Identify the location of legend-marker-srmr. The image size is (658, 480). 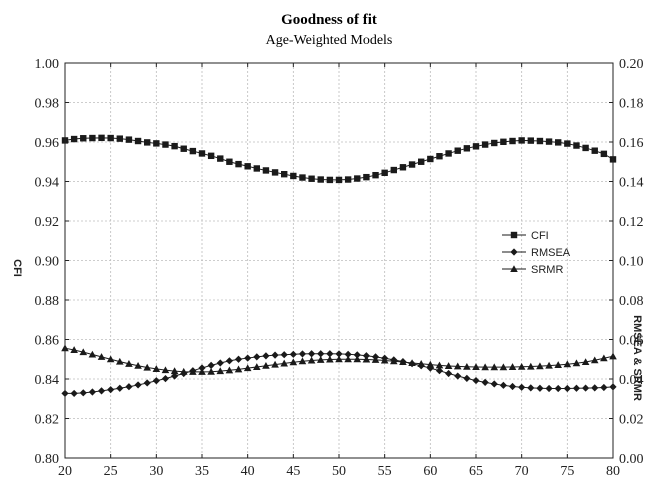
(514, 269).